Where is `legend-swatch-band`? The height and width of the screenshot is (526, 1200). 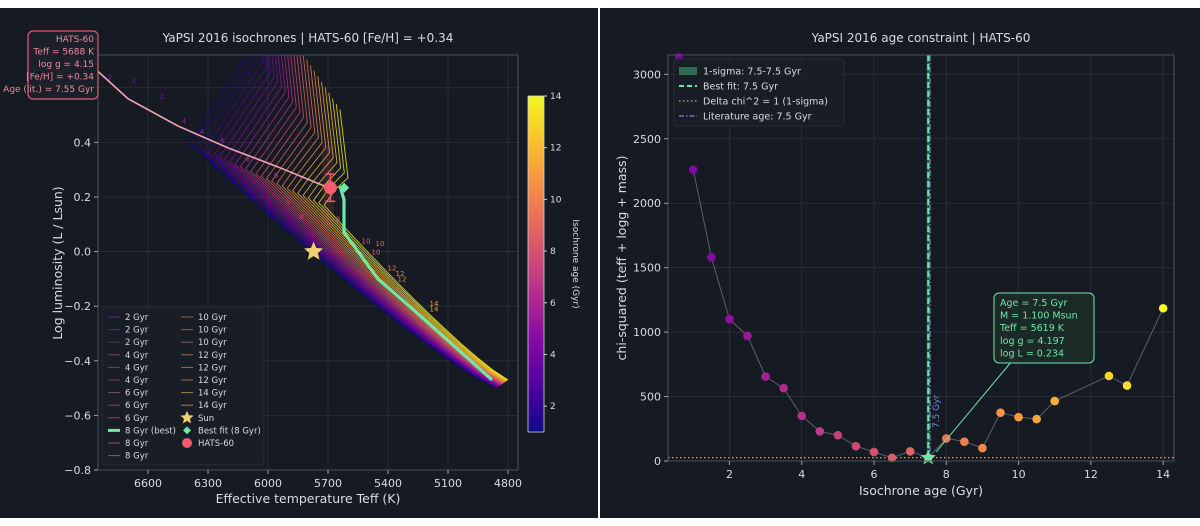 legend-swatch-band is located at coordinates (688, 71).